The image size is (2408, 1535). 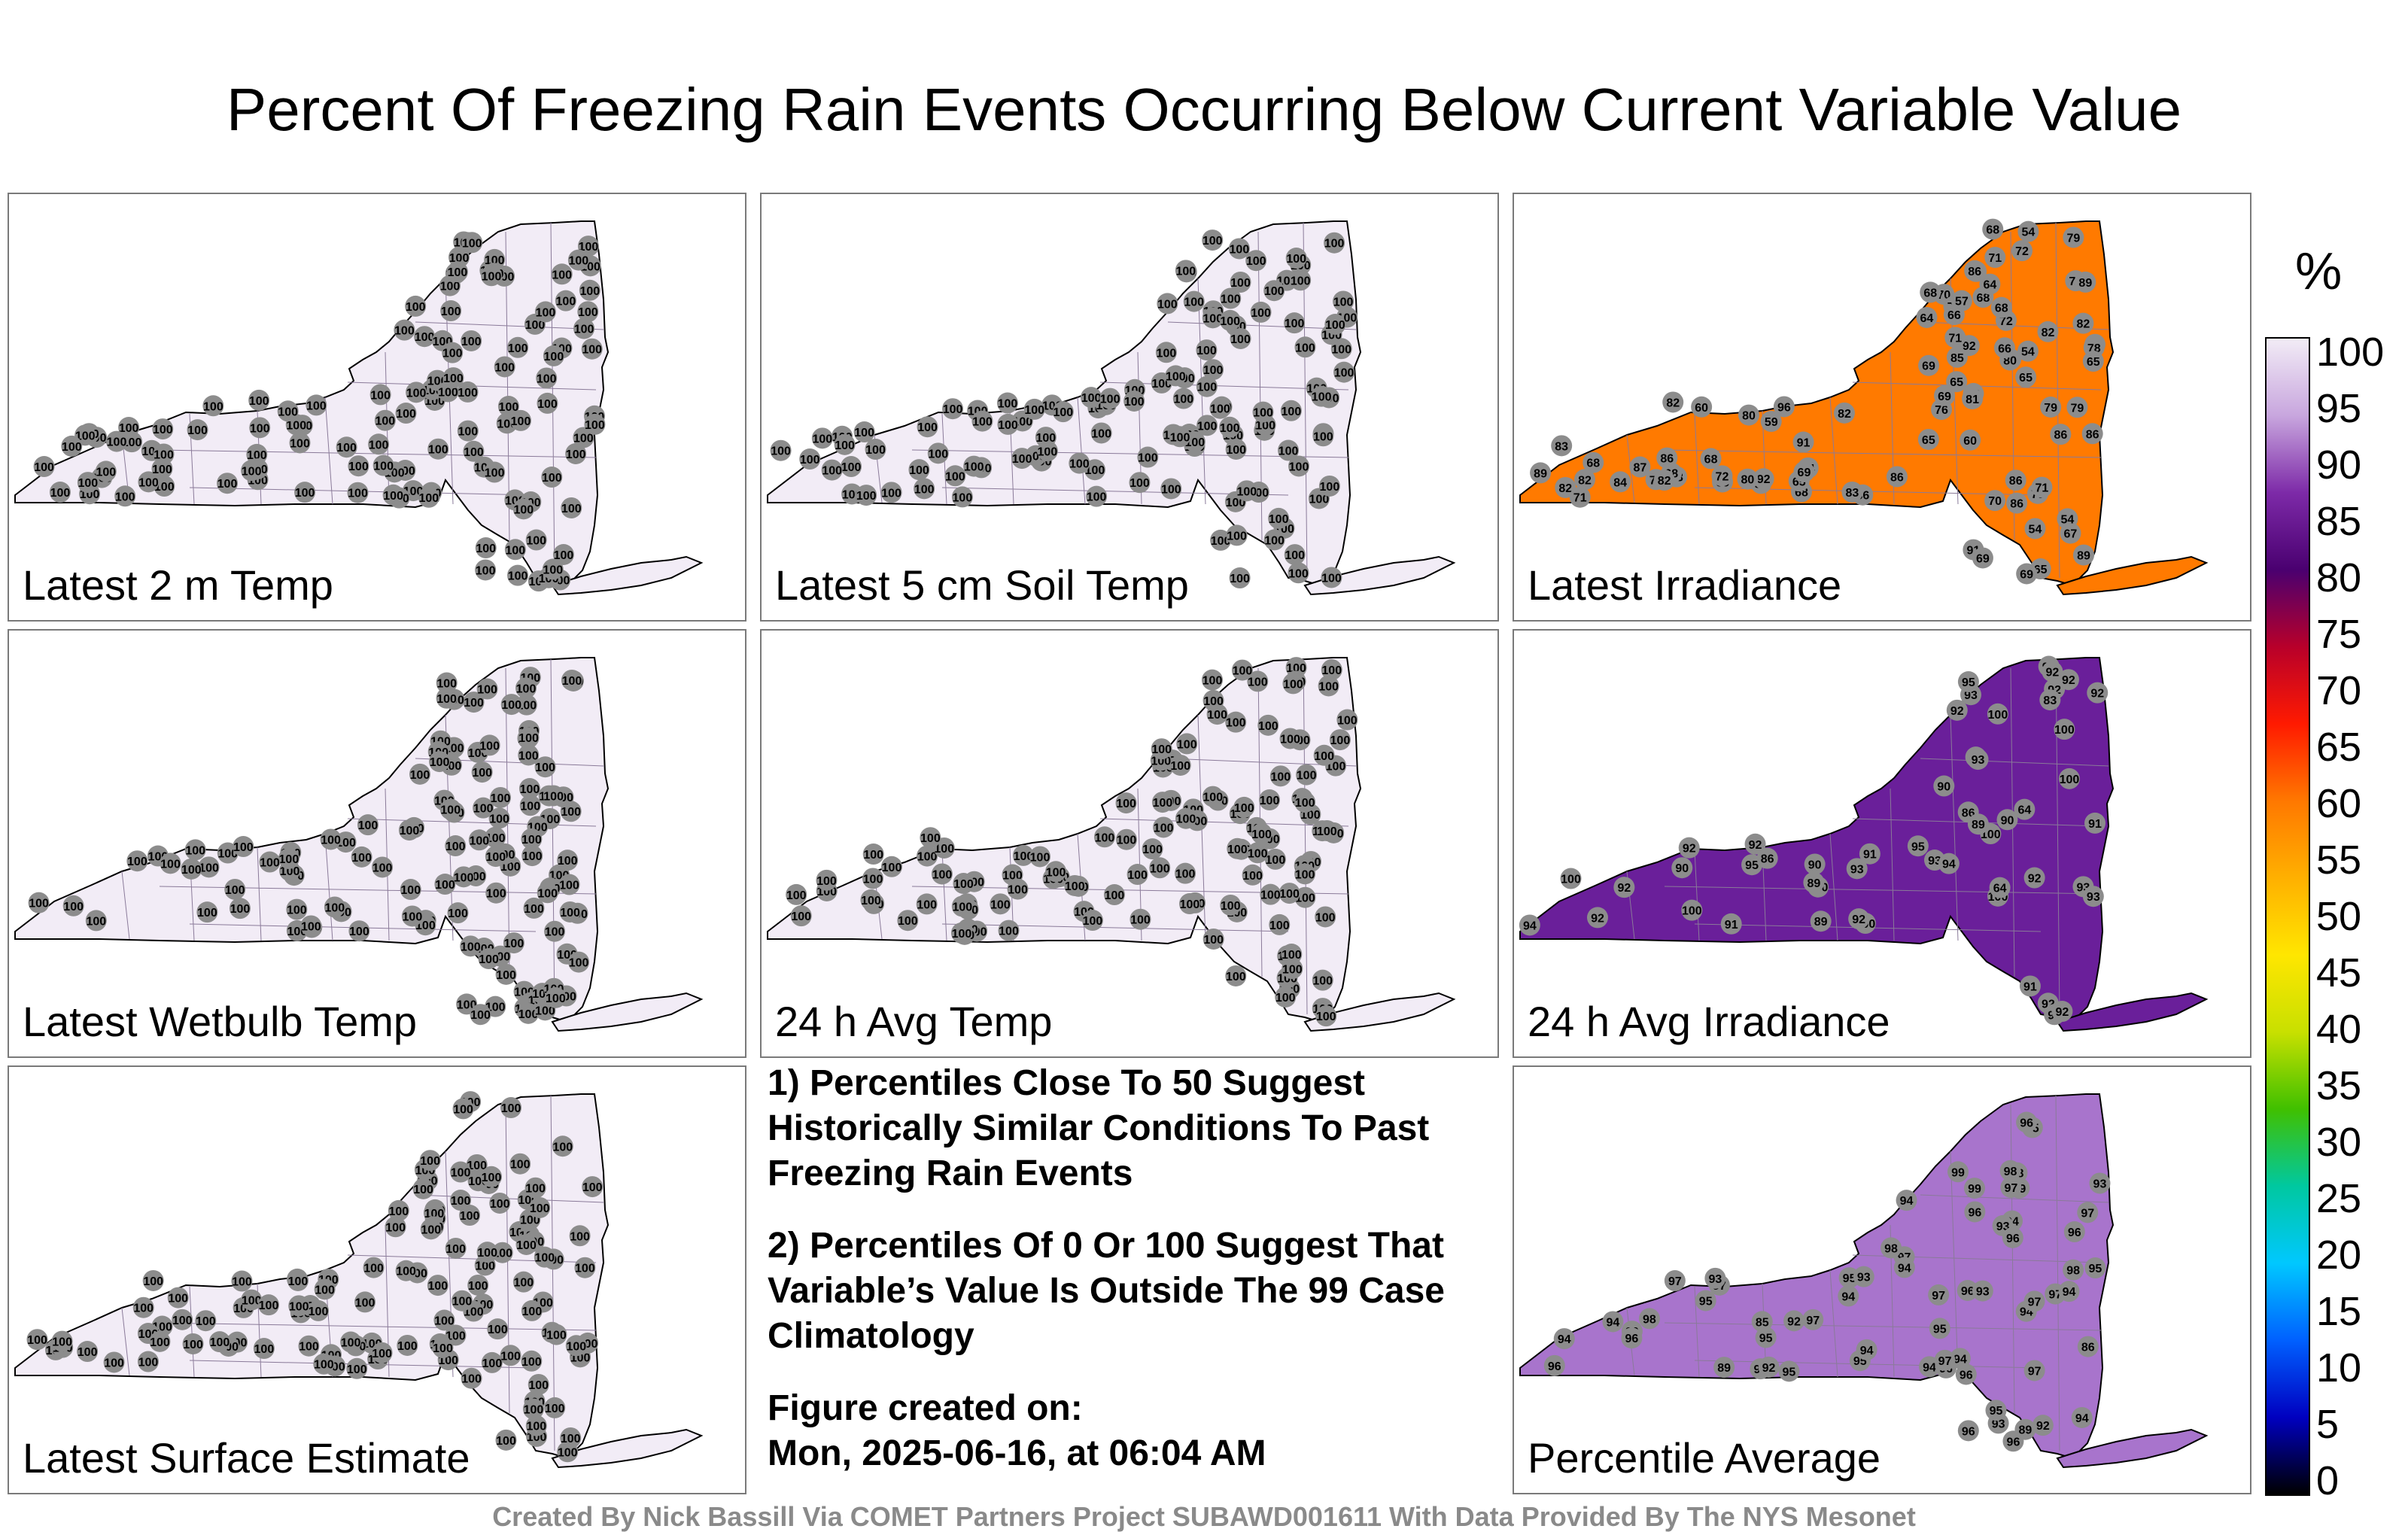 I want to click on station-value: 66, so click(x=2004, y=348).